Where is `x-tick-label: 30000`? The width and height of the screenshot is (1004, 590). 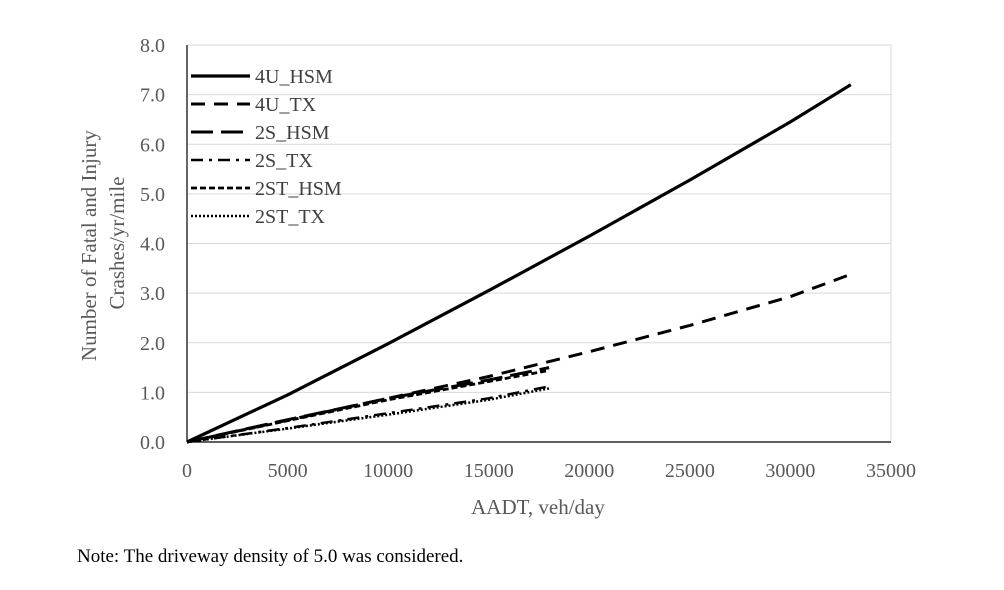
x-tick-label: 30000 is located at coordinates (790, 471).